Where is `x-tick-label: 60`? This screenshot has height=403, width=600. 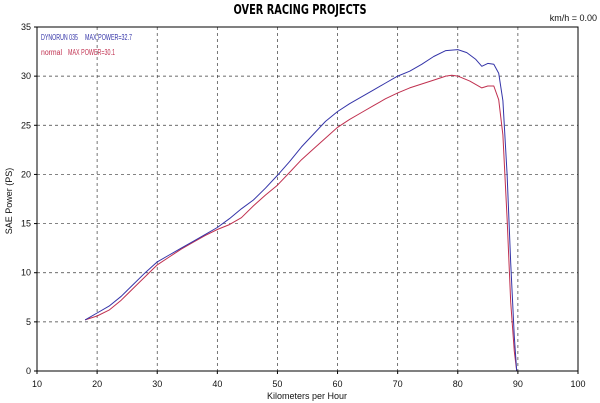
x-tick-label: 60 is located at coordinates (338, 384).